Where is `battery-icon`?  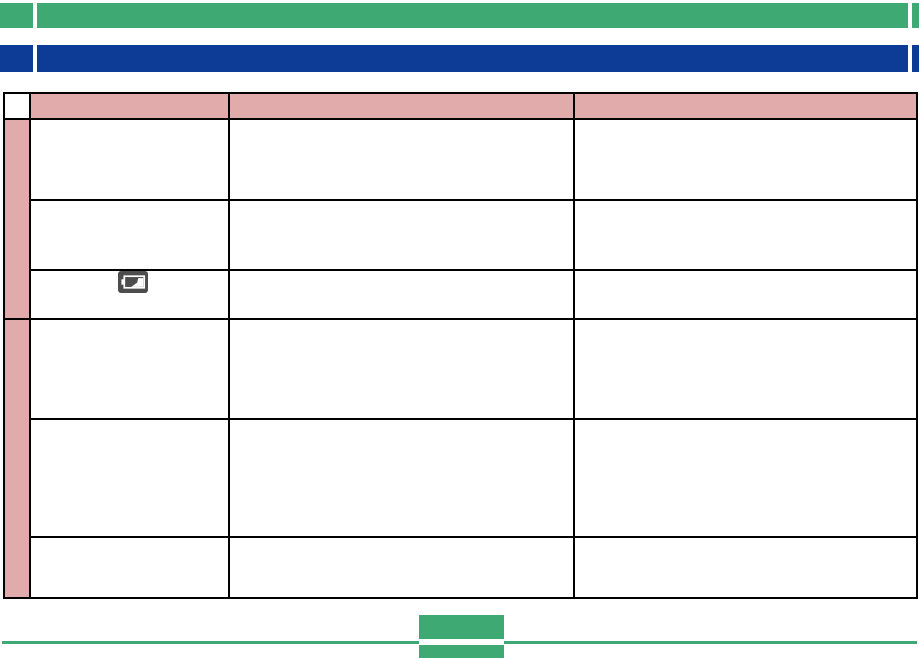 battery-icon is located at coordinates (132, 282).